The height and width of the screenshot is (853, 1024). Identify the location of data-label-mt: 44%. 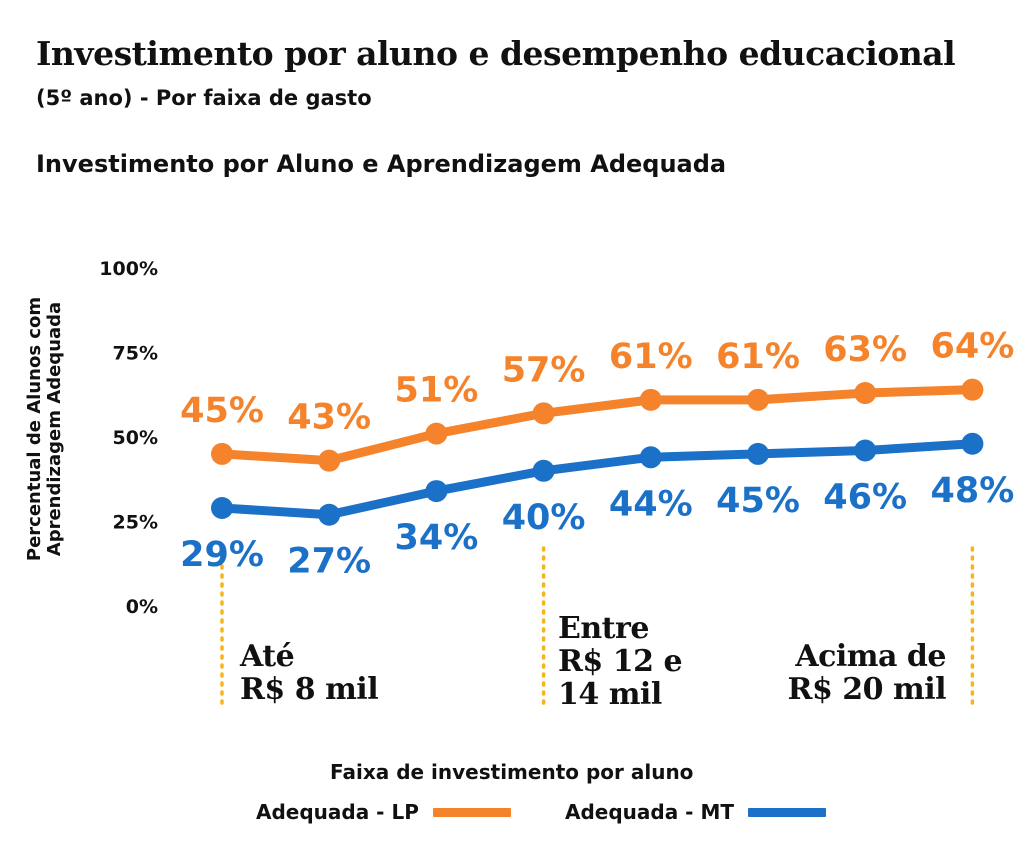
(651, 504).